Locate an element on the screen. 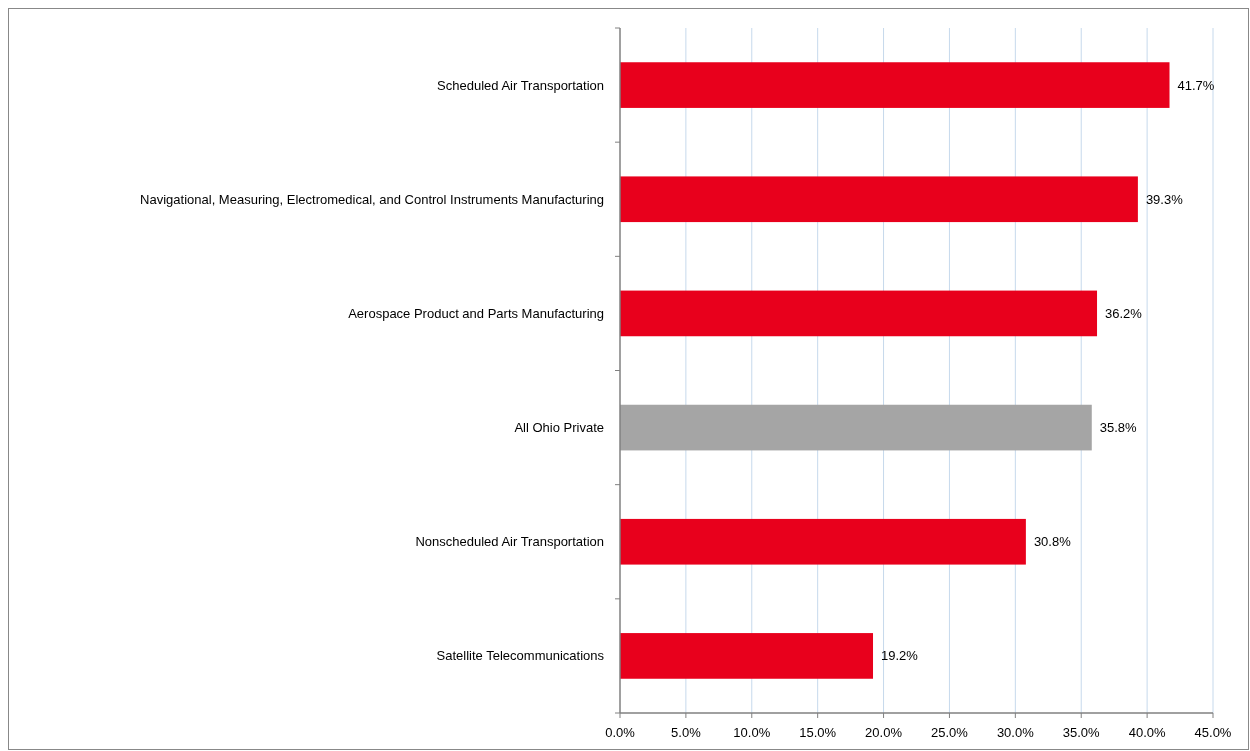 The image size is (1250, 751). data-label: 35.8% is located at coordinates (1118, 428).